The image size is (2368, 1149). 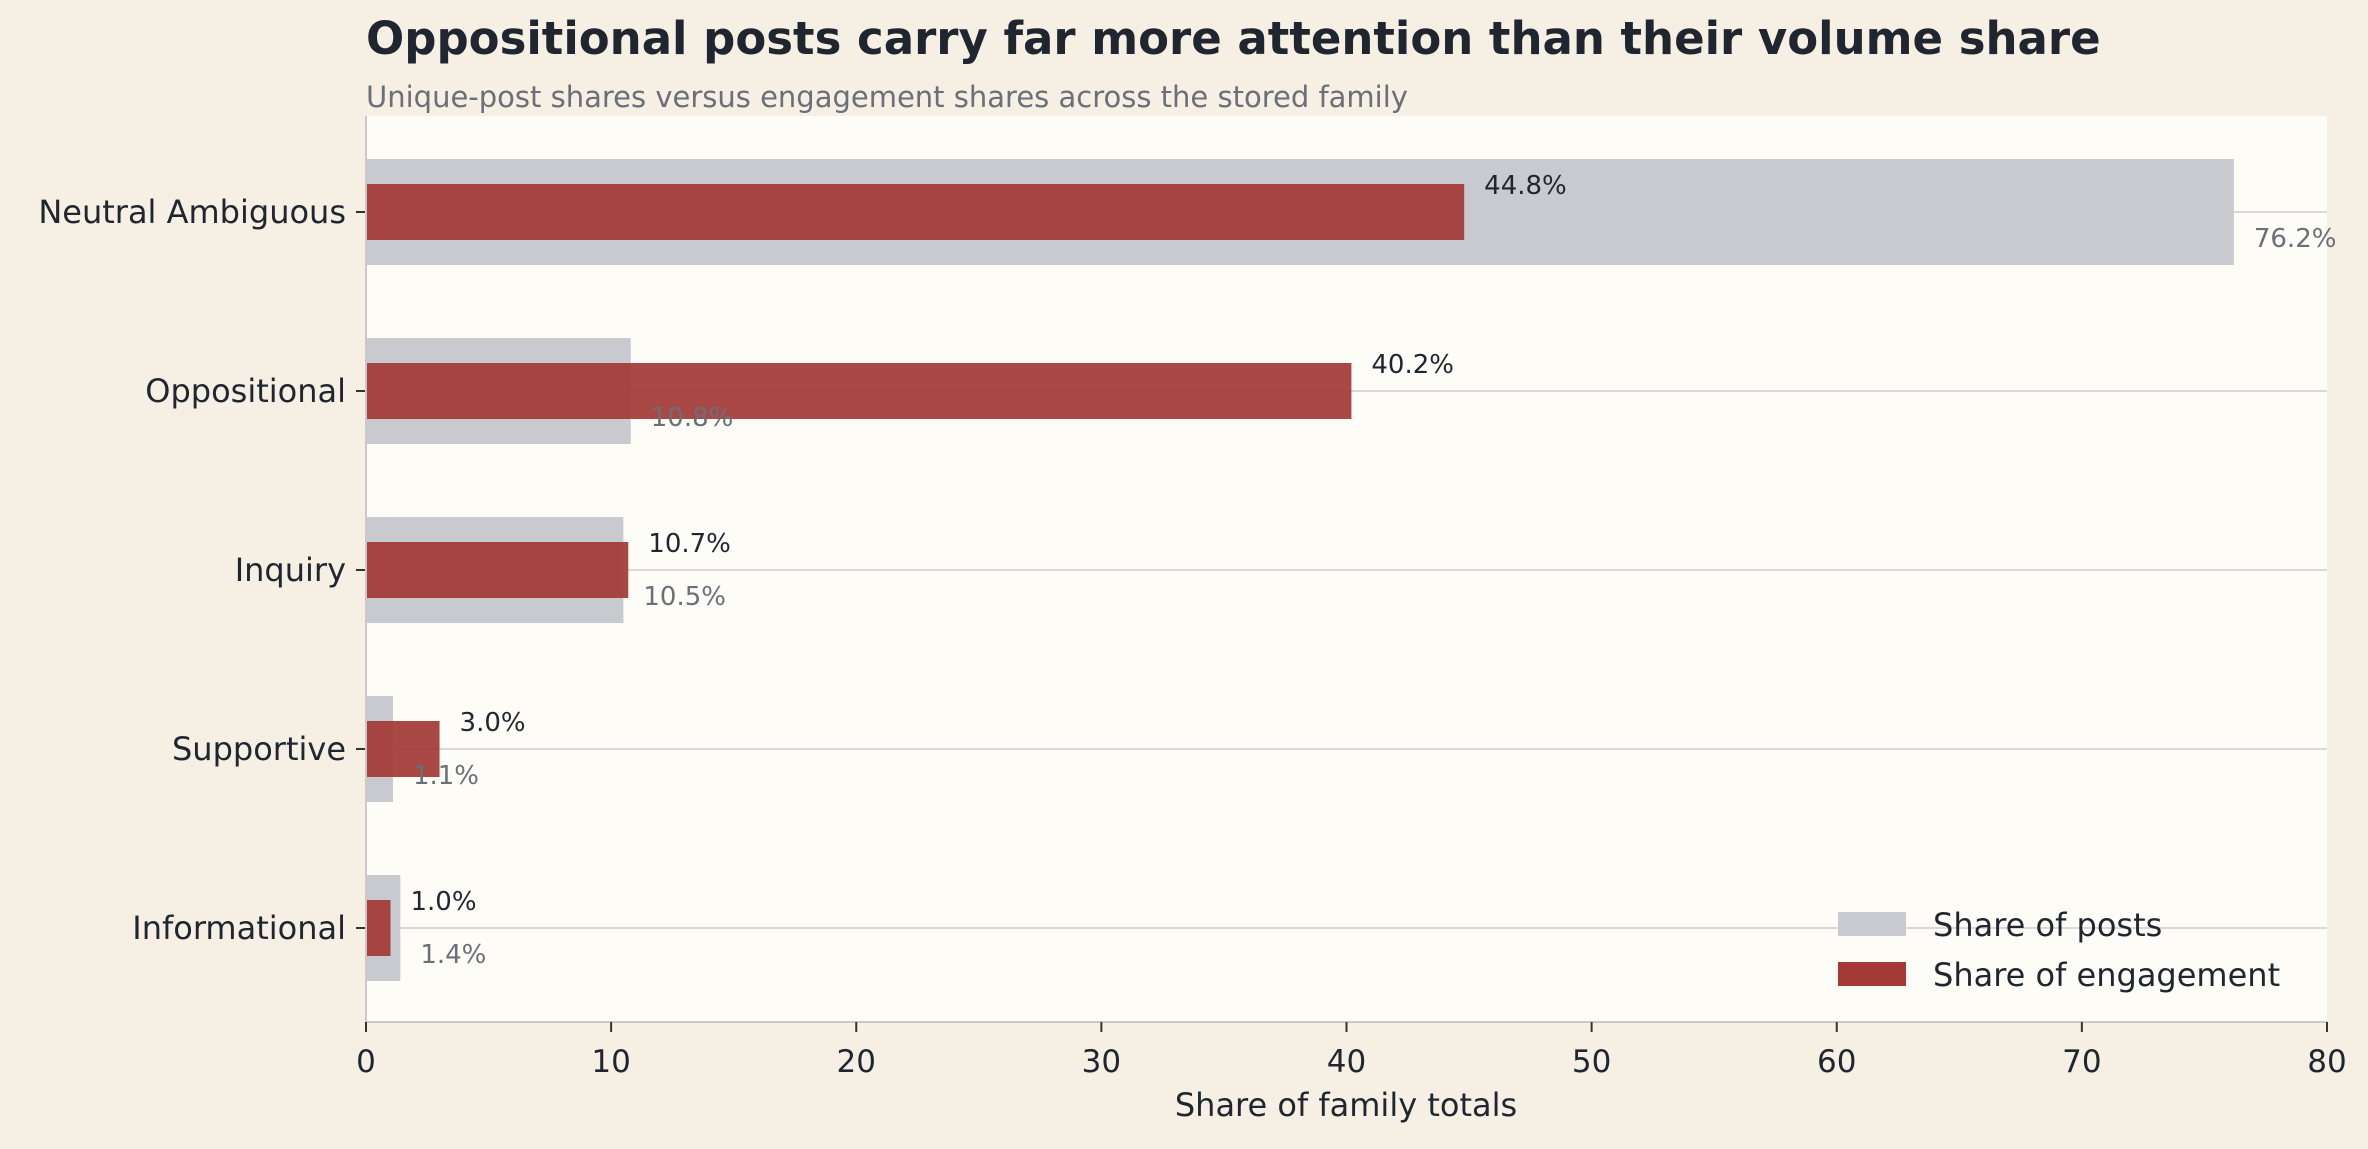 What do you see at coordinates (366, 1062) in the screenshot?
I see `x-tick-label: 0` at bounding box center [366, 1062].